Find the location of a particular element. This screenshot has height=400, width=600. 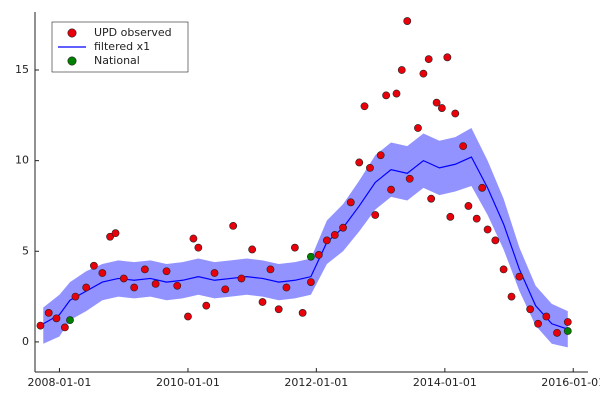

x-tick-label: 2010-01-01 is located at coordinates (188, 382).